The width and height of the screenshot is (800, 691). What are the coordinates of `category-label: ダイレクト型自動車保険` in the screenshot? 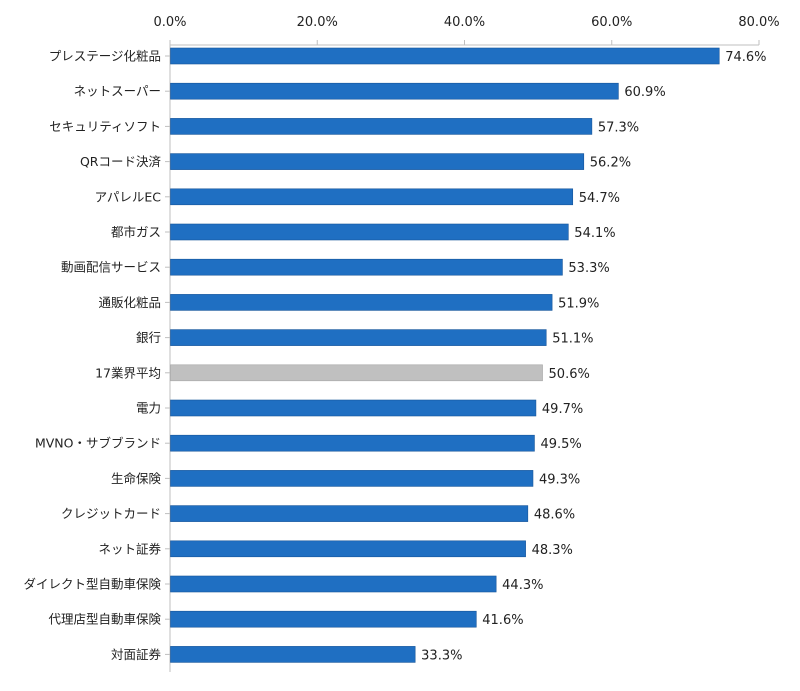 It's located at (92, 584).